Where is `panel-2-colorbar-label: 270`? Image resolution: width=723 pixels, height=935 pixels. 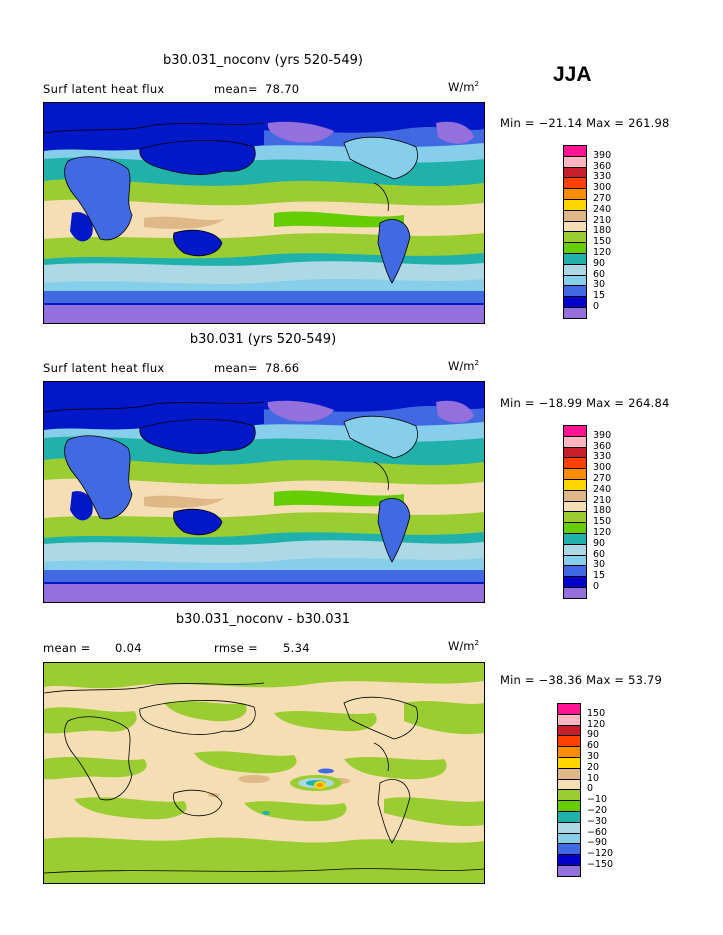 panel-2-colorbar-label: 270 is located at coordinates (602, 478).